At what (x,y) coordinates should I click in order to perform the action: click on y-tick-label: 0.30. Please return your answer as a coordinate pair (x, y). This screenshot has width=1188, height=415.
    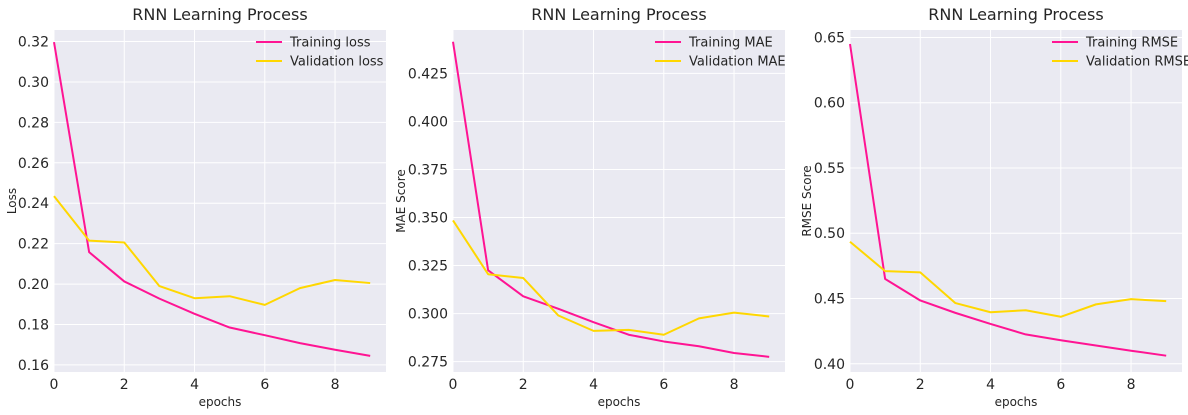
    Looking at the image, I should click on (33, 83).